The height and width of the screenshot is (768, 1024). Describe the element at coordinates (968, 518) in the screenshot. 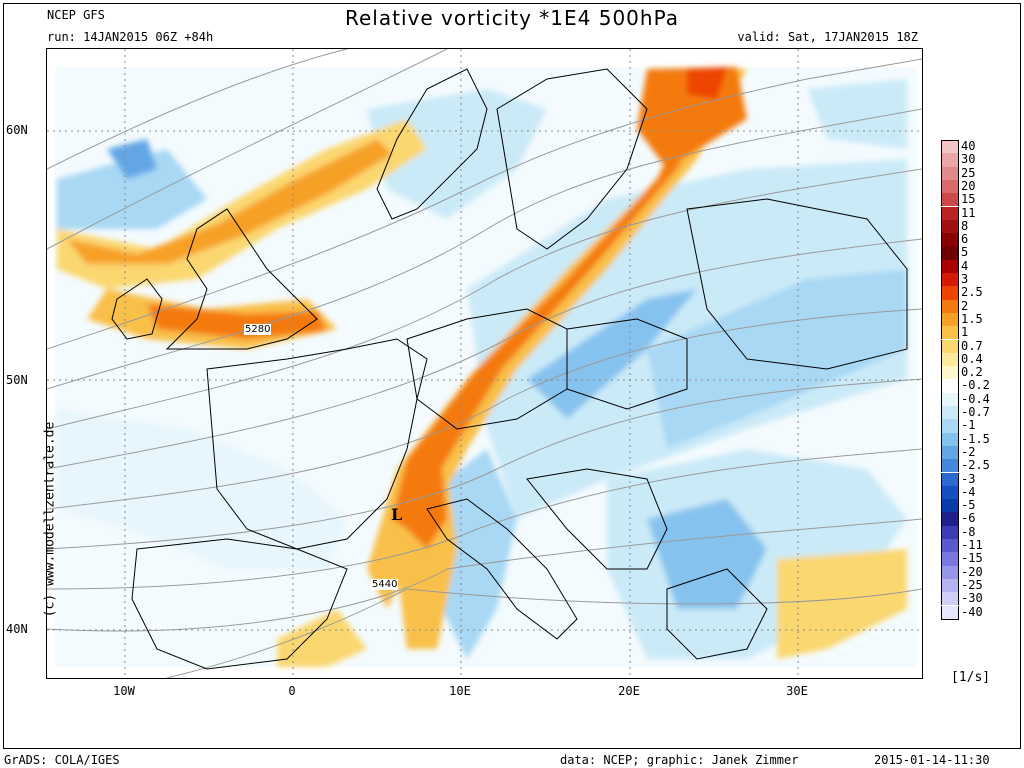

I see `colorbar-label: -6` at that location.